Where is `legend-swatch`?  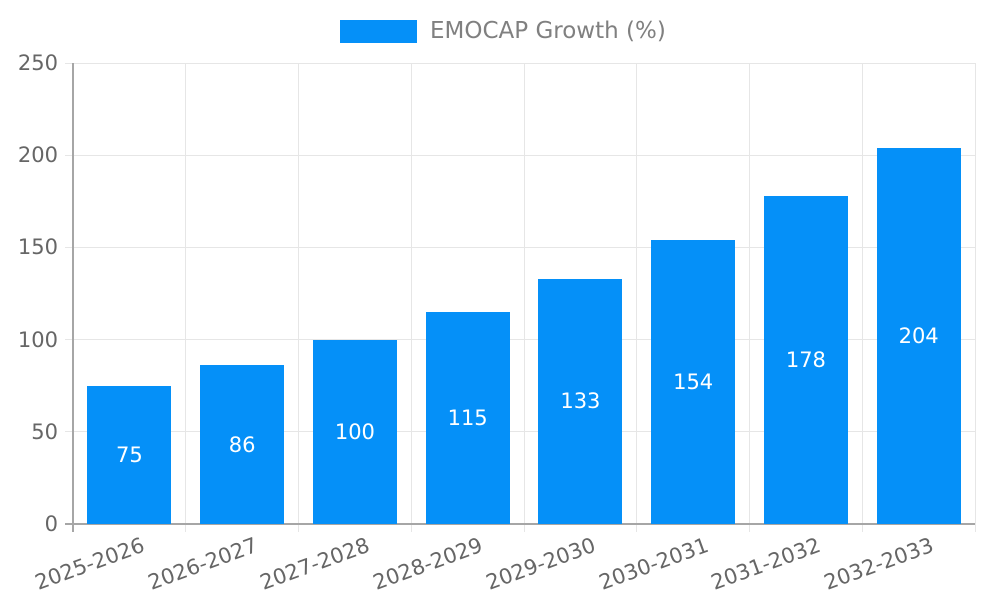 legend-swatch is located at coordinates (378, 31).